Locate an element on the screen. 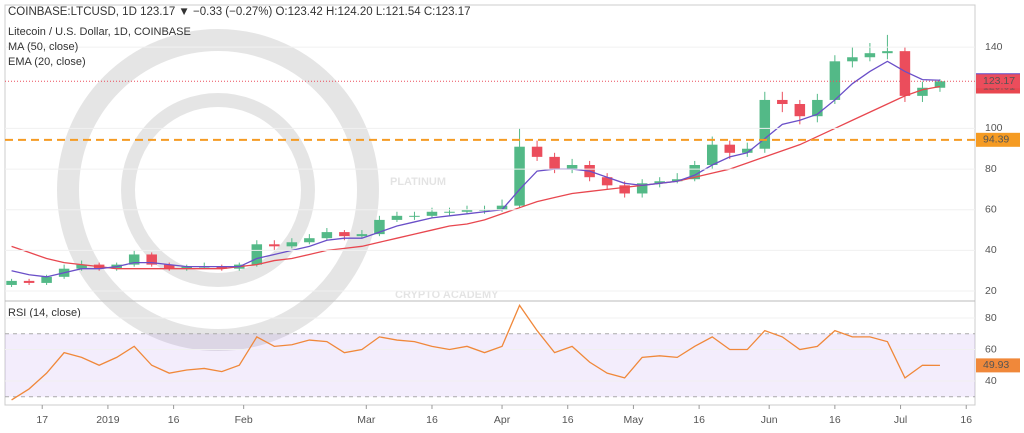 This screenshot has width=1024, height=433. y-tick-label: 20 is located at coordinates (991, 291).